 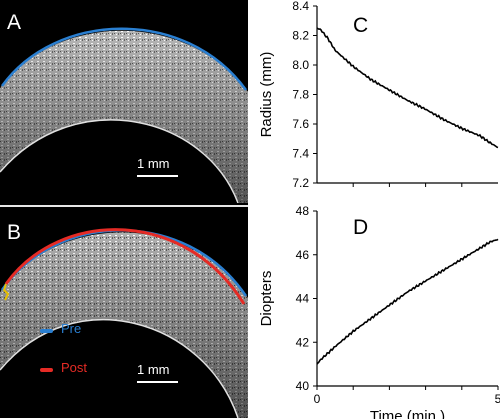 I want to click on pre-surface-line-a, so click(x=124, y=59).